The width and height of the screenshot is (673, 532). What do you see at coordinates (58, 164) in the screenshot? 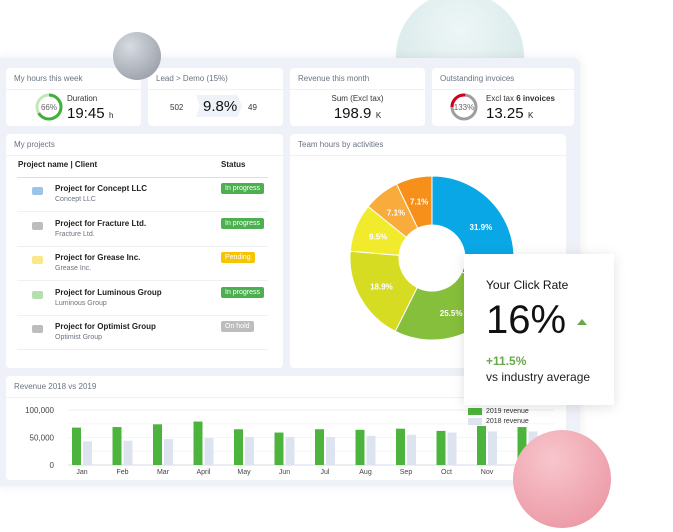
I see `column-header-name: Project name | Client` at bounding box center [58, 164].